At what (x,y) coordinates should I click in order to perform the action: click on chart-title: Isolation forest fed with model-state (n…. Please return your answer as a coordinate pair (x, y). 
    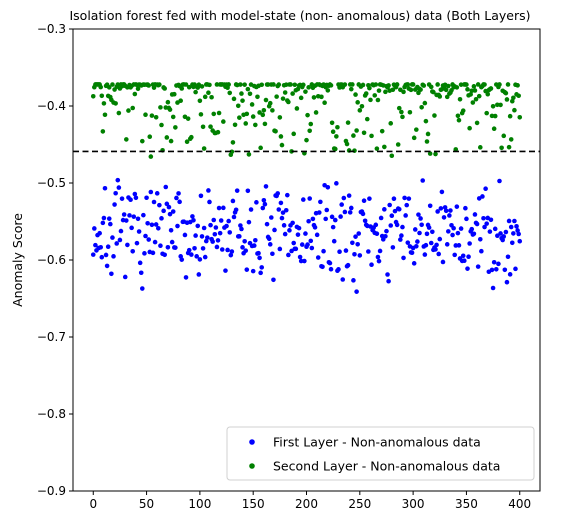
    Looking at the image, I should click on (299, 15).